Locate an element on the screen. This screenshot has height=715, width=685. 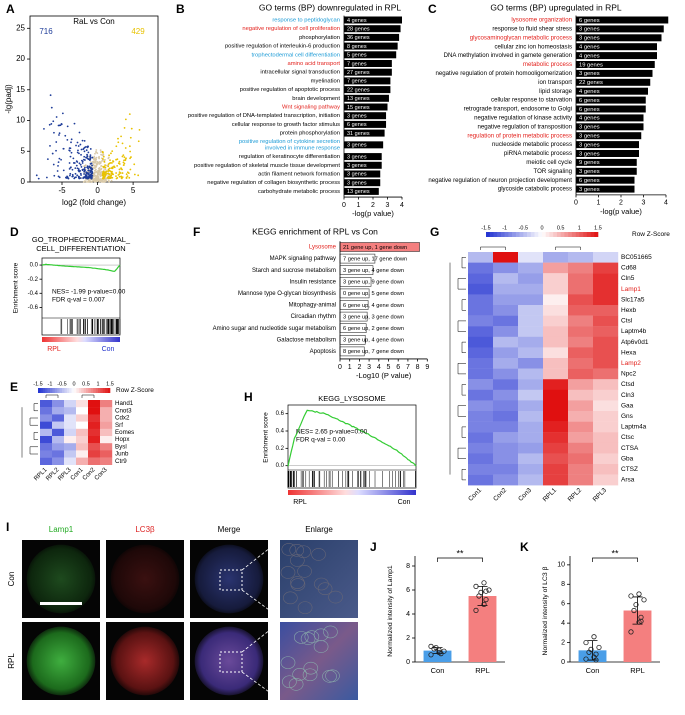
gene-label: Cnot3 is located at coordinates (123, 410).